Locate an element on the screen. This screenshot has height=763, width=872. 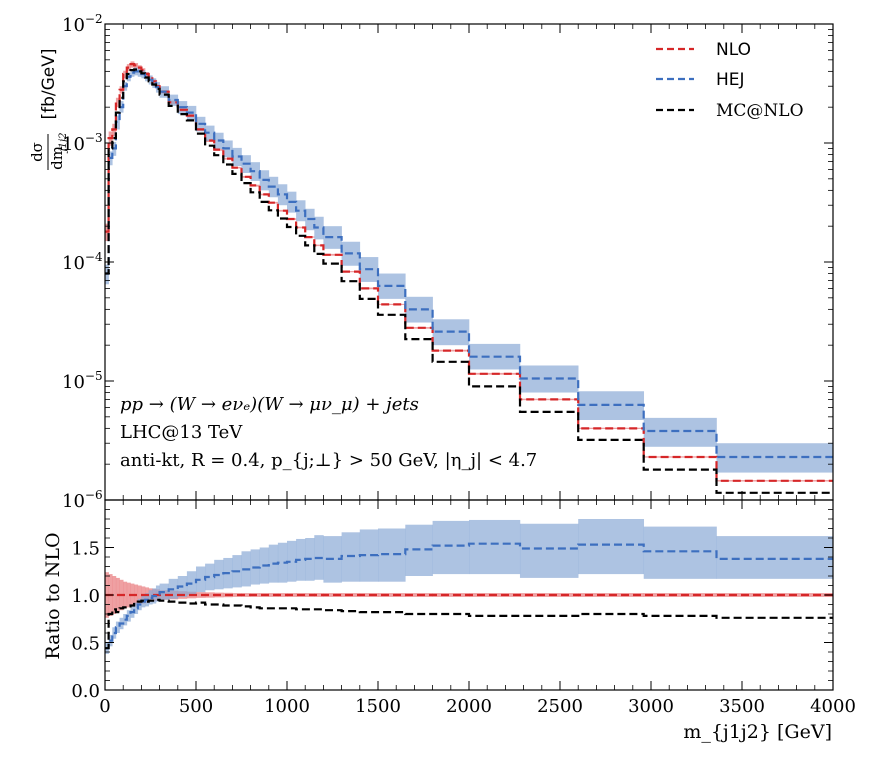
ylabel-numerator: dσ is located at coordinates (37, 152).